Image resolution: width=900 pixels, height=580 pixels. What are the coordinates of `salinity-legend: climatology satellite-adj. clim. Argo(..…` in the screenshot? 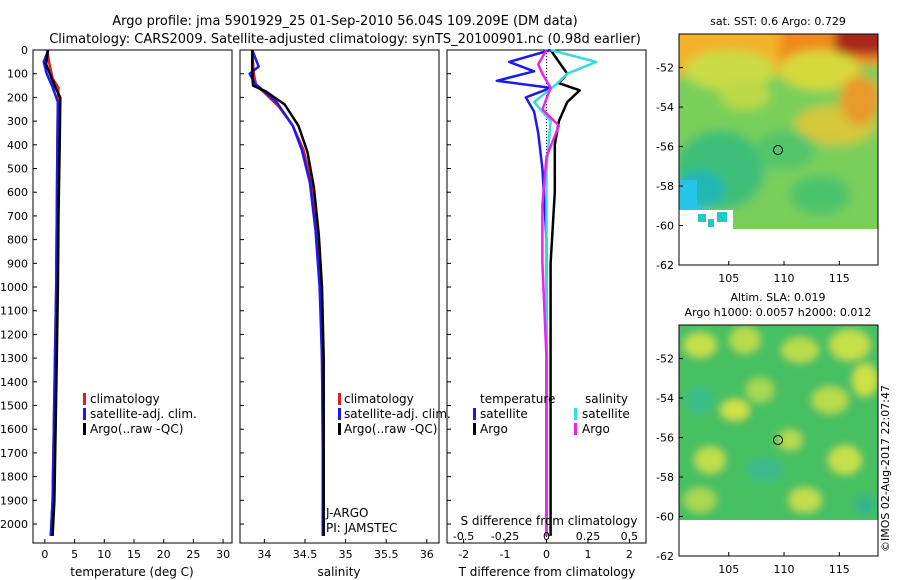 It's located at (394, 414).